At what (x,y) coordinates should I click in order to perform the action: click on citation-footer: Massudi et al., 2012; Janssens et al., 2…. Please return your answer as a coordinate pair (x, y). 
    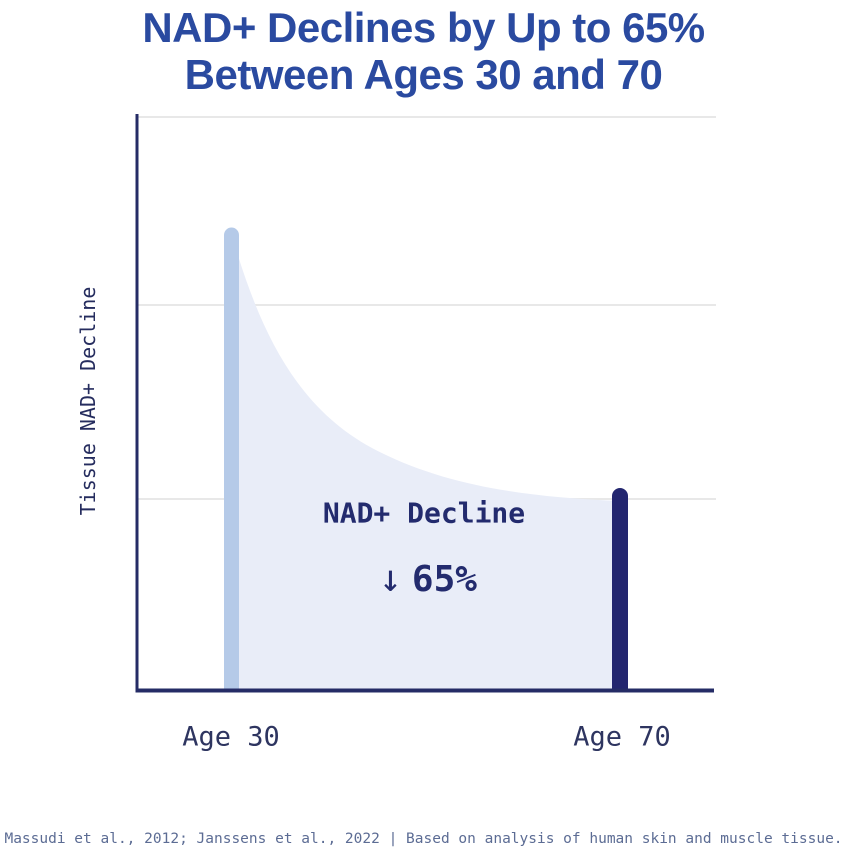
    Looking at the image, I should click on (423, 839).